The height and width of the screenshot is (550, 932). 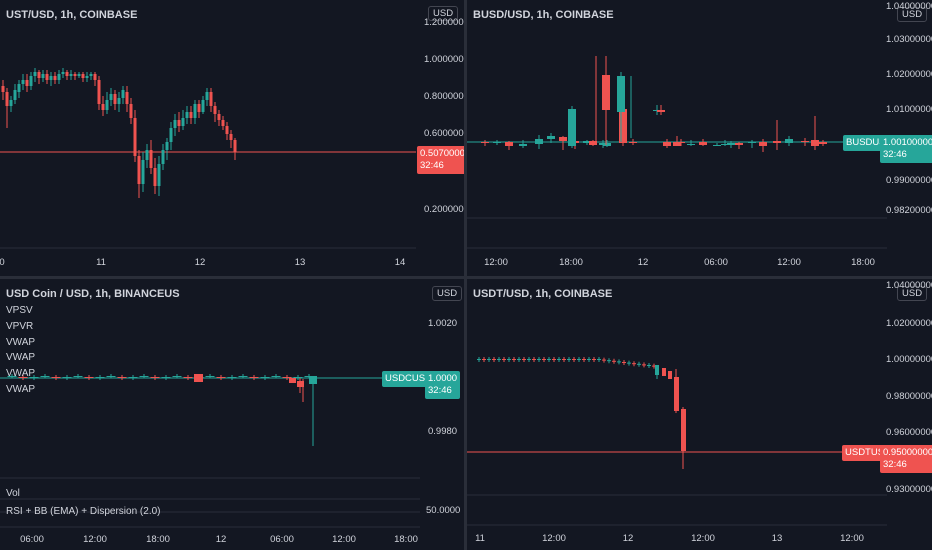 I want to click on indicator-label: VPSV, so click(x=19, y=310).